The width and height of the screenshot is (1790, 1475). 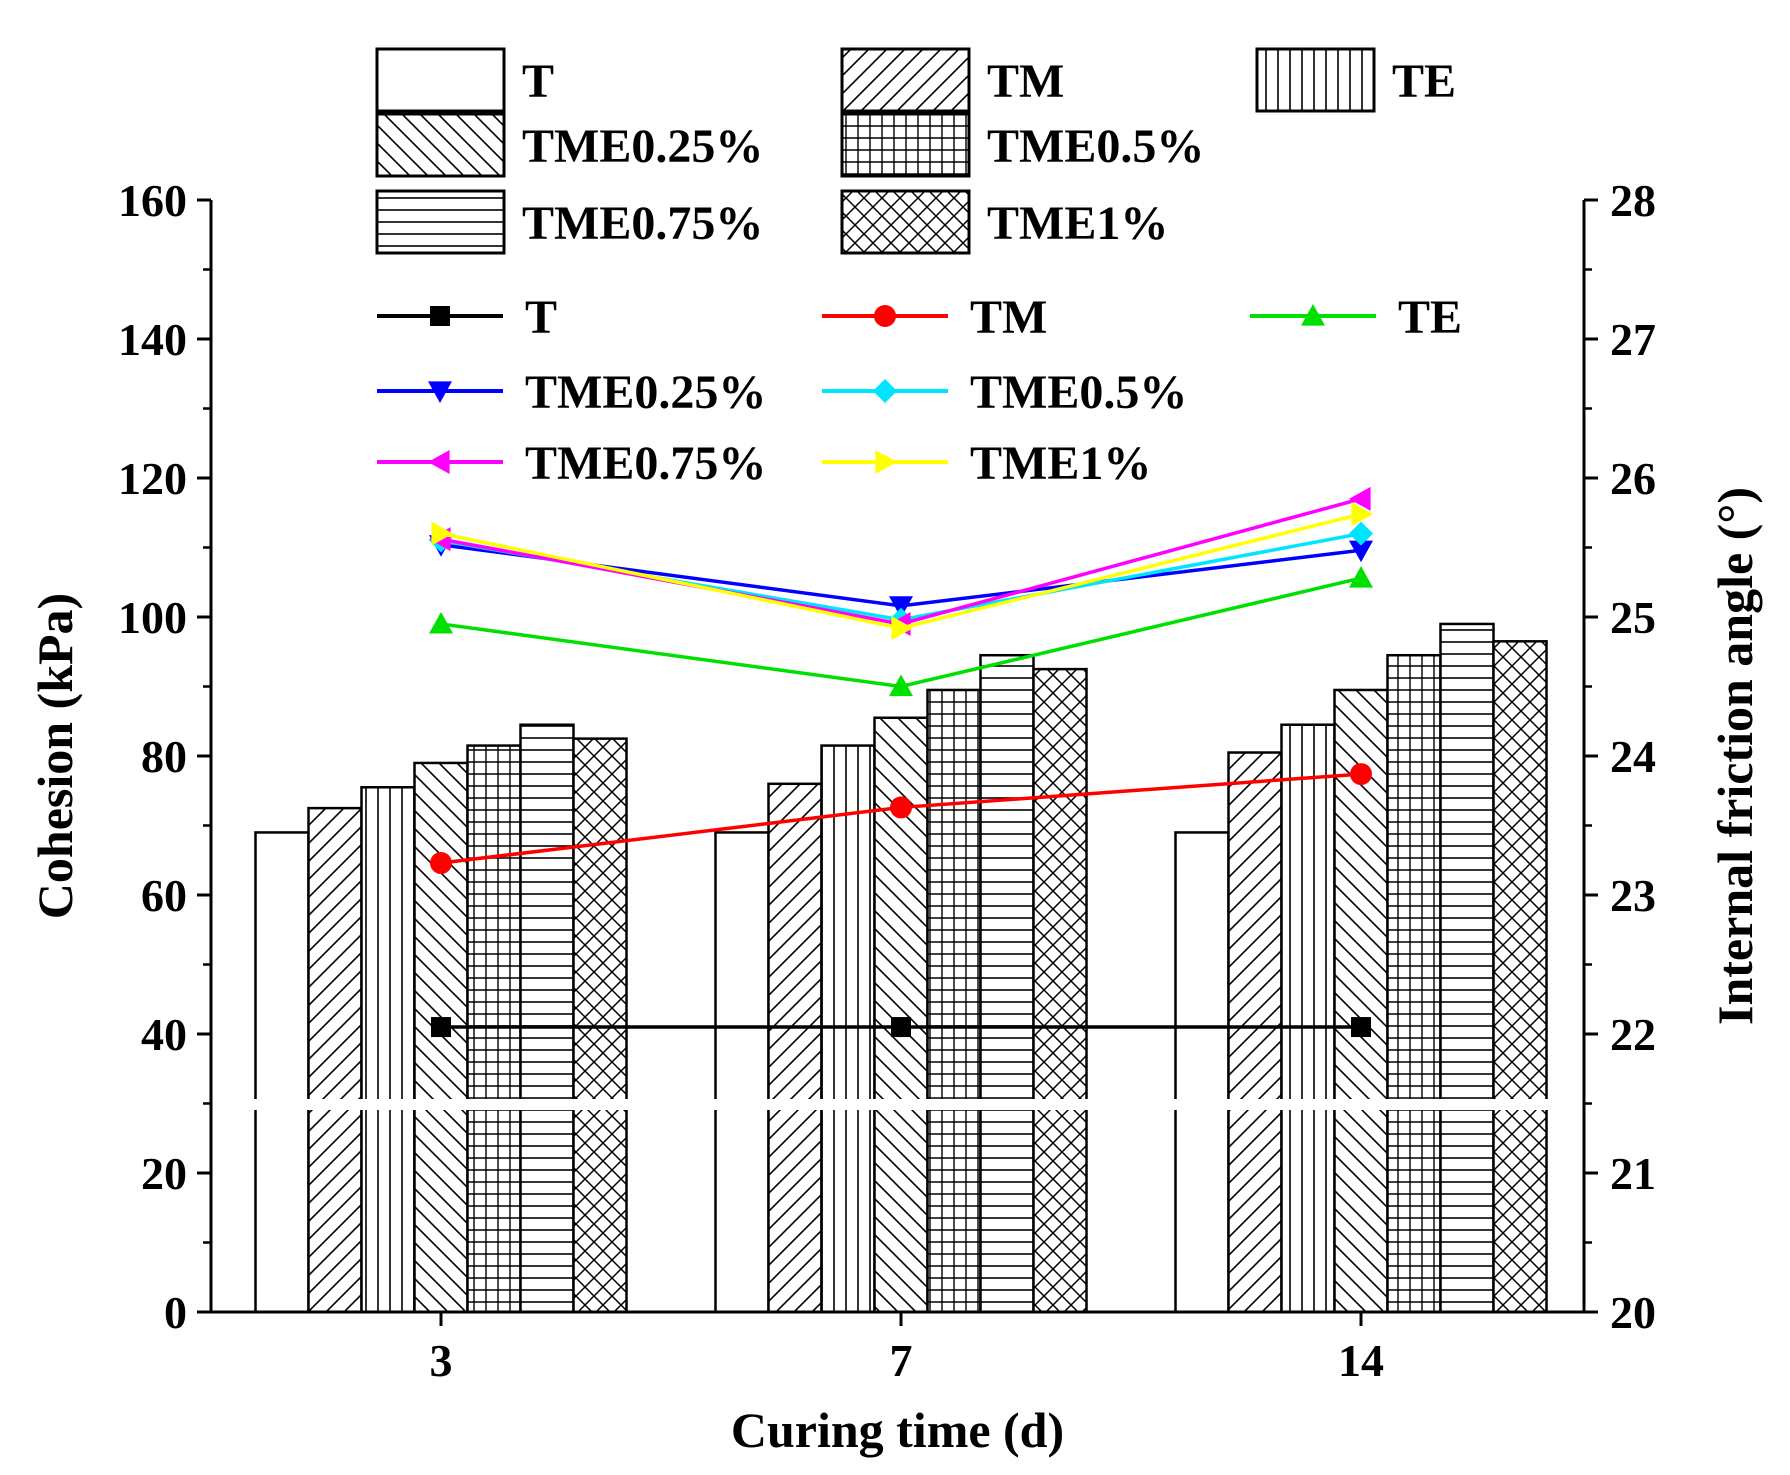 I want to click on point-TME1%-7, so click(x=902, y=628).